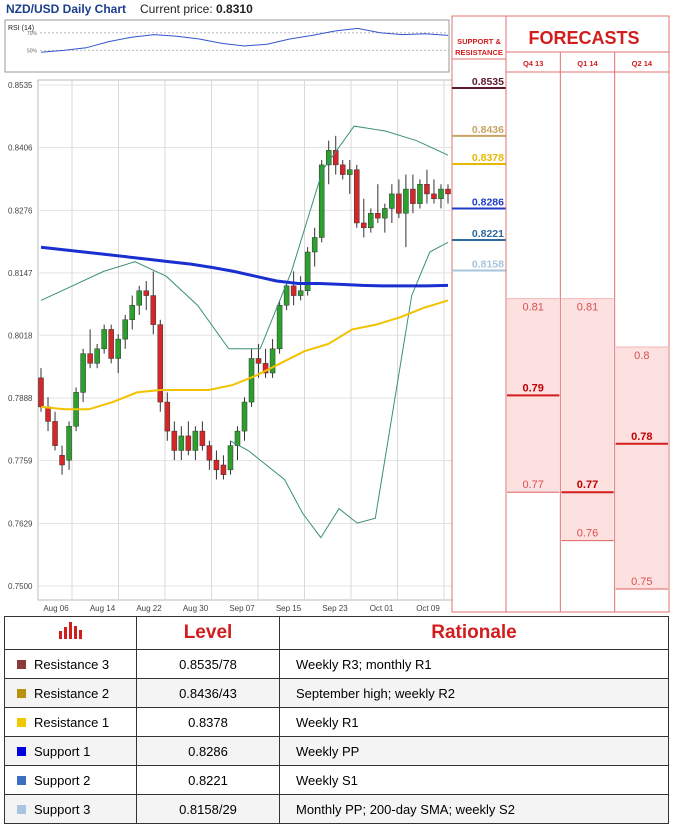  Describe the element at coordinates (428, 608) in the screenshot. I see `x-tick-label: Oct 09` at that location.